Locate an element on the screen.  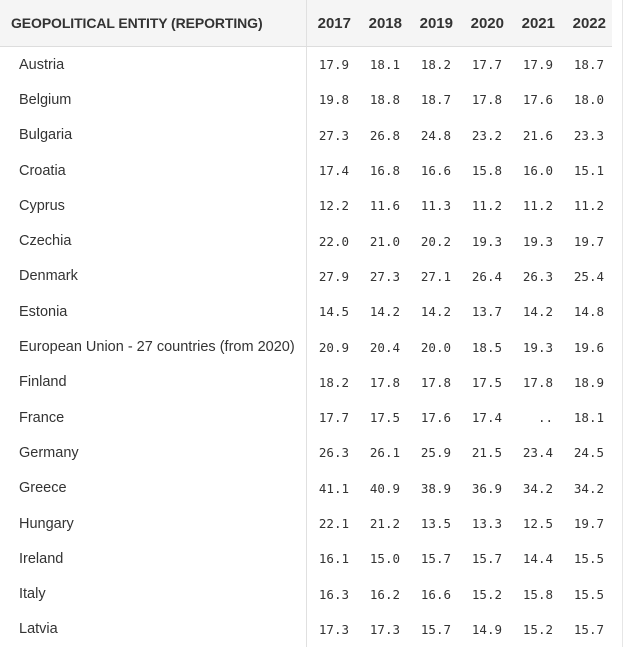
table-cell-value: 23.3 is located at coordinates (588, 135).